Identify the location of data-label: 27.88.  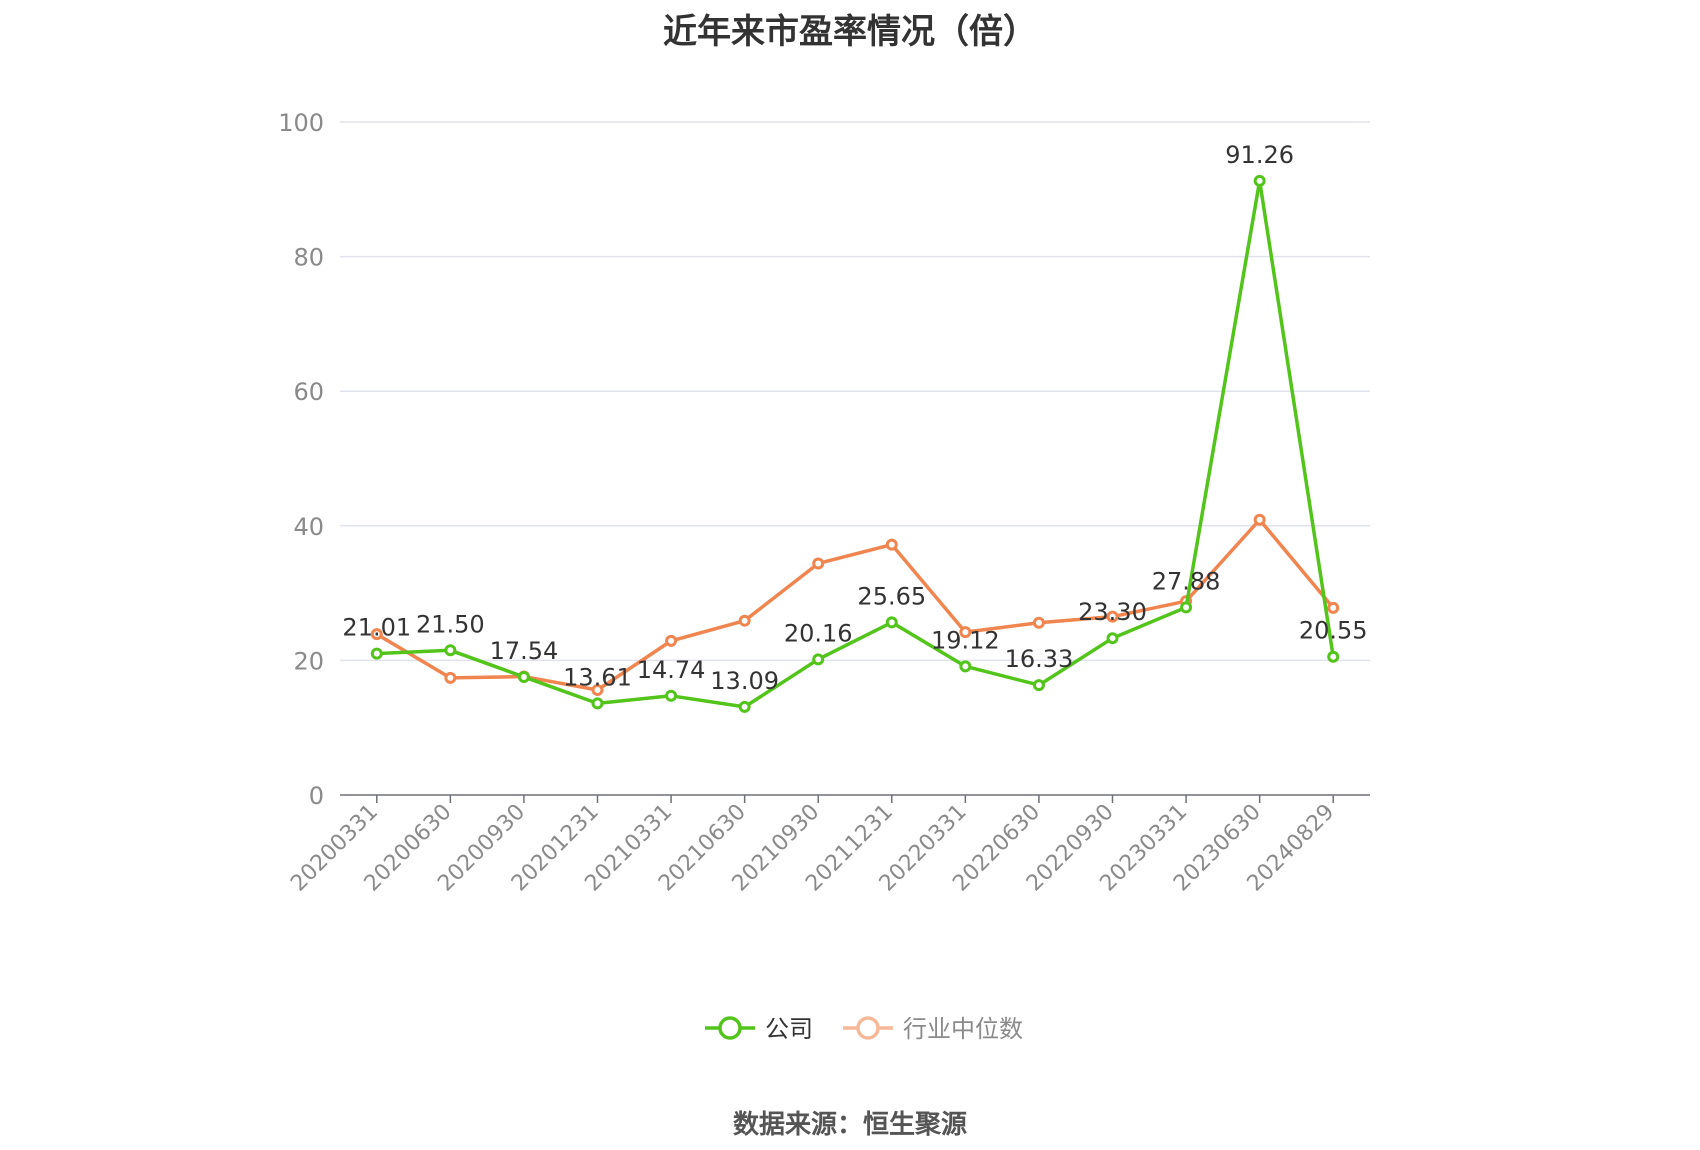
(1186, 581).